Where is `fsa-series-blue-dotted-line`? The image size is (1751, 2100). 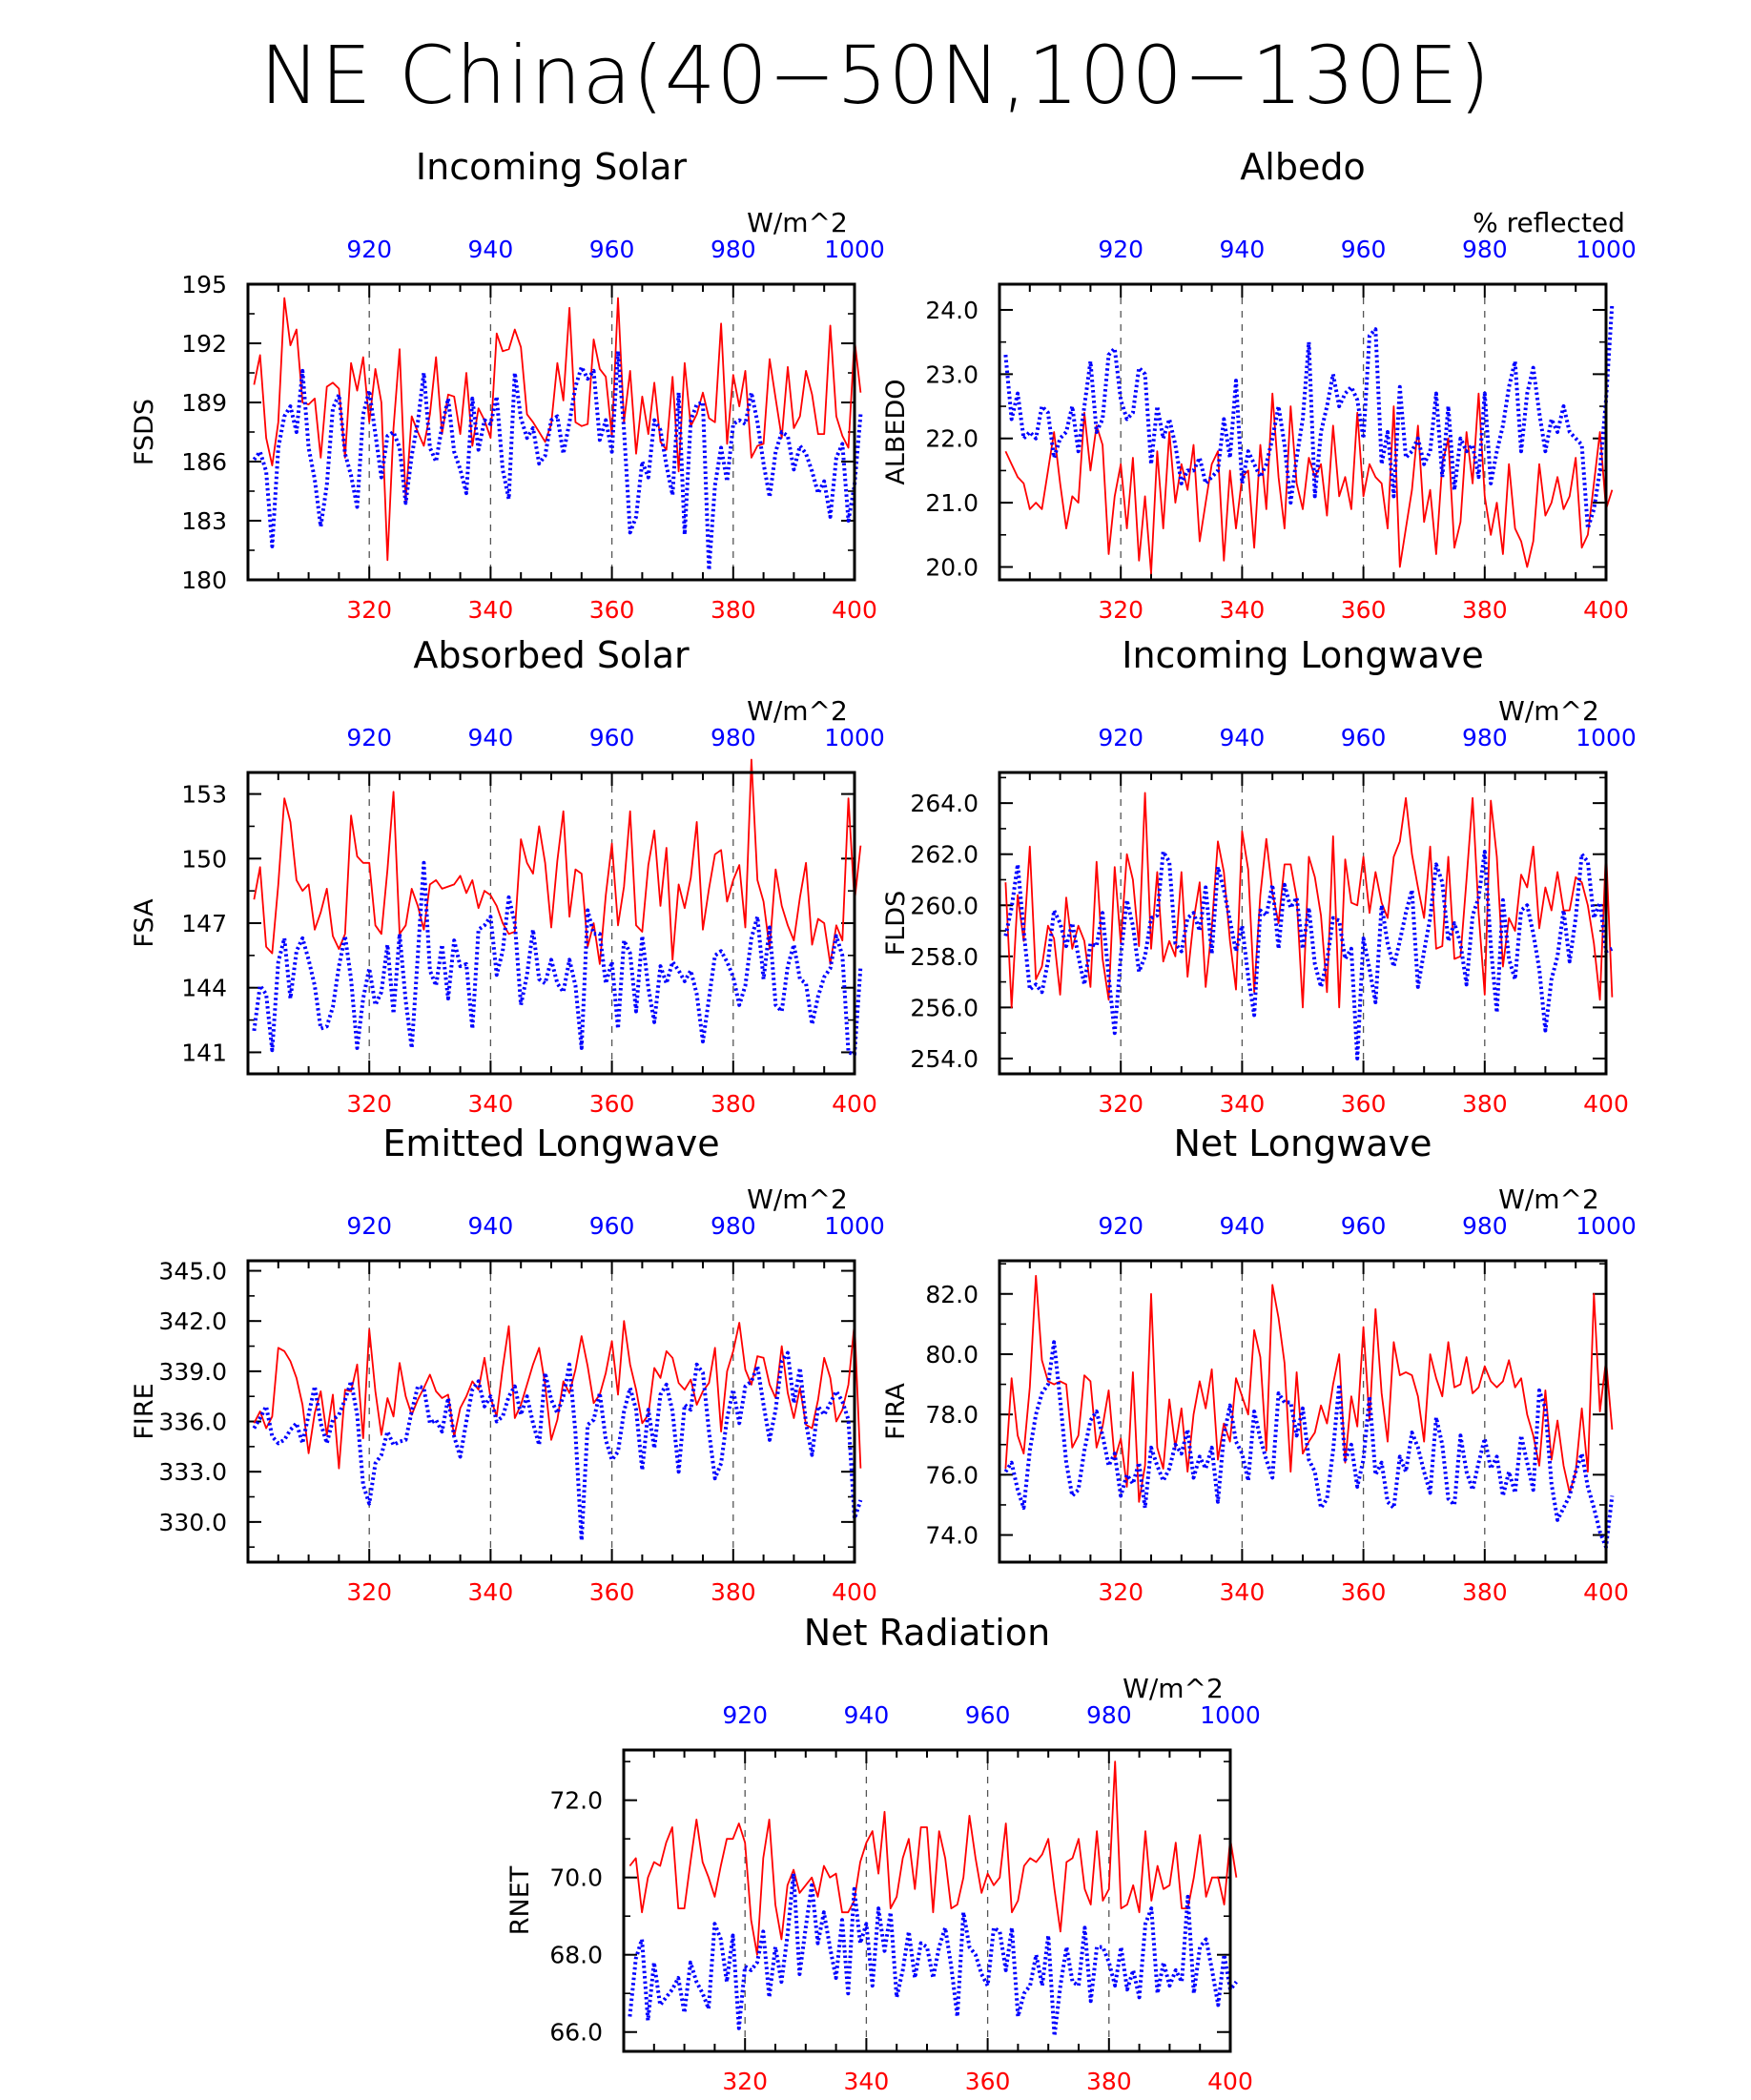 fsa-series-blue-dotted-line is located at coordinates (557, 958).